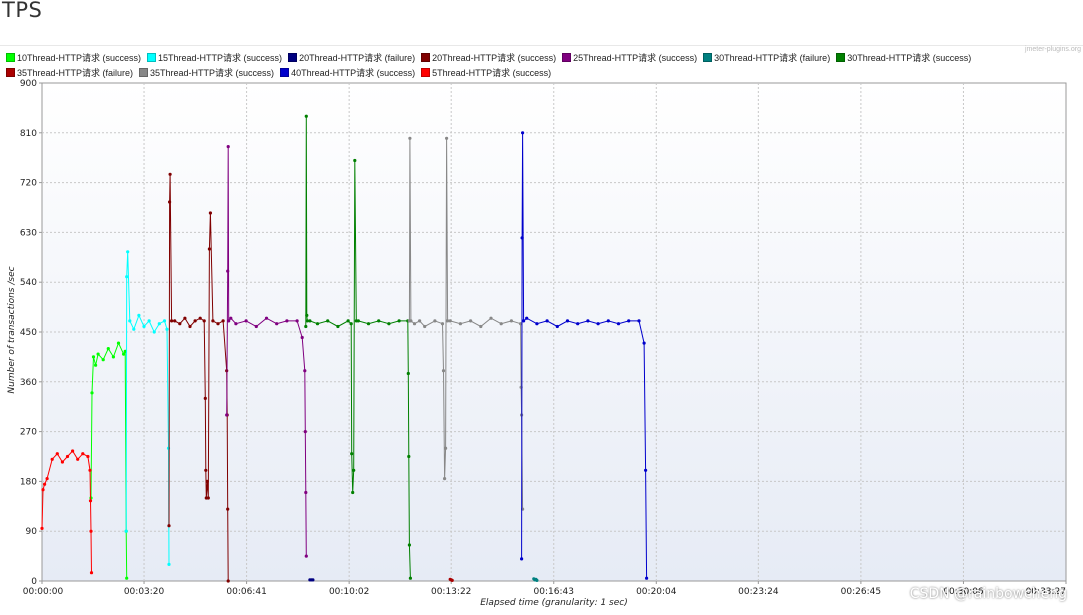  Describe the element at coordinates (772, 58) in the screenshot. I see `legend-label: 30Thread-HTTP请求 (failure)` at that location.